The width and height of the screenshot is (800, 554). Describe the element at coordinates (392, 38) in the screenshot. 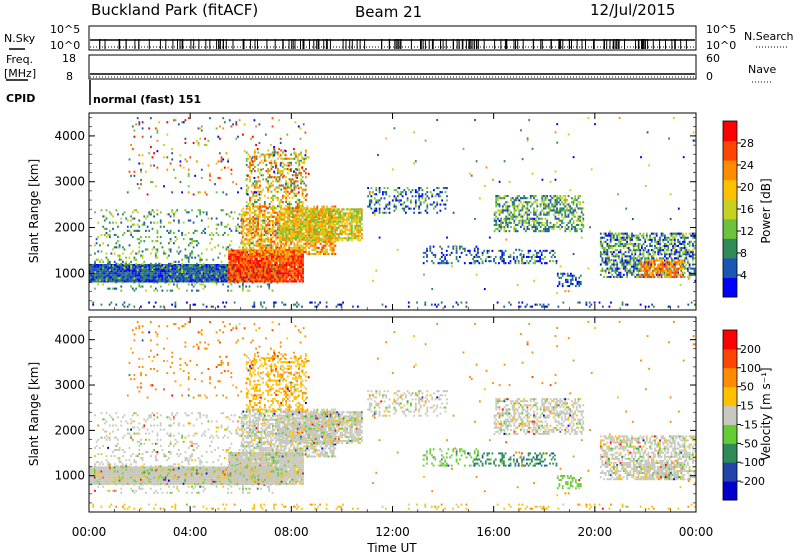

I see `nsky-frame` at that location.